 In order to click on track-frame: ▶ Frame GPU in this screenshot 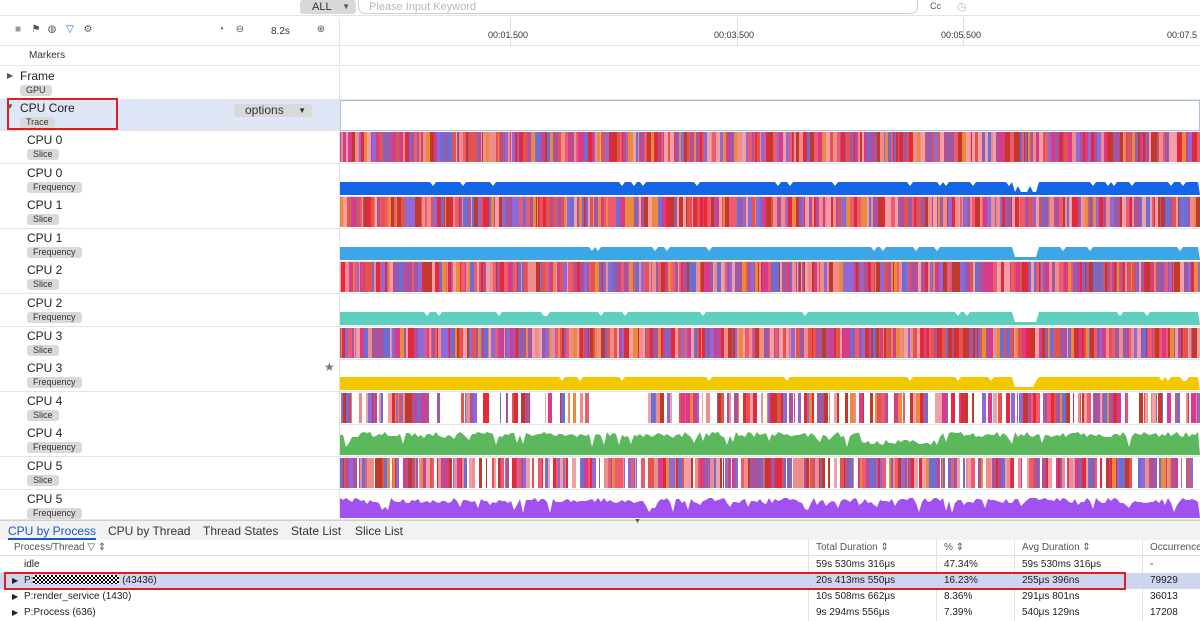, I will do `click(170, 83)`.